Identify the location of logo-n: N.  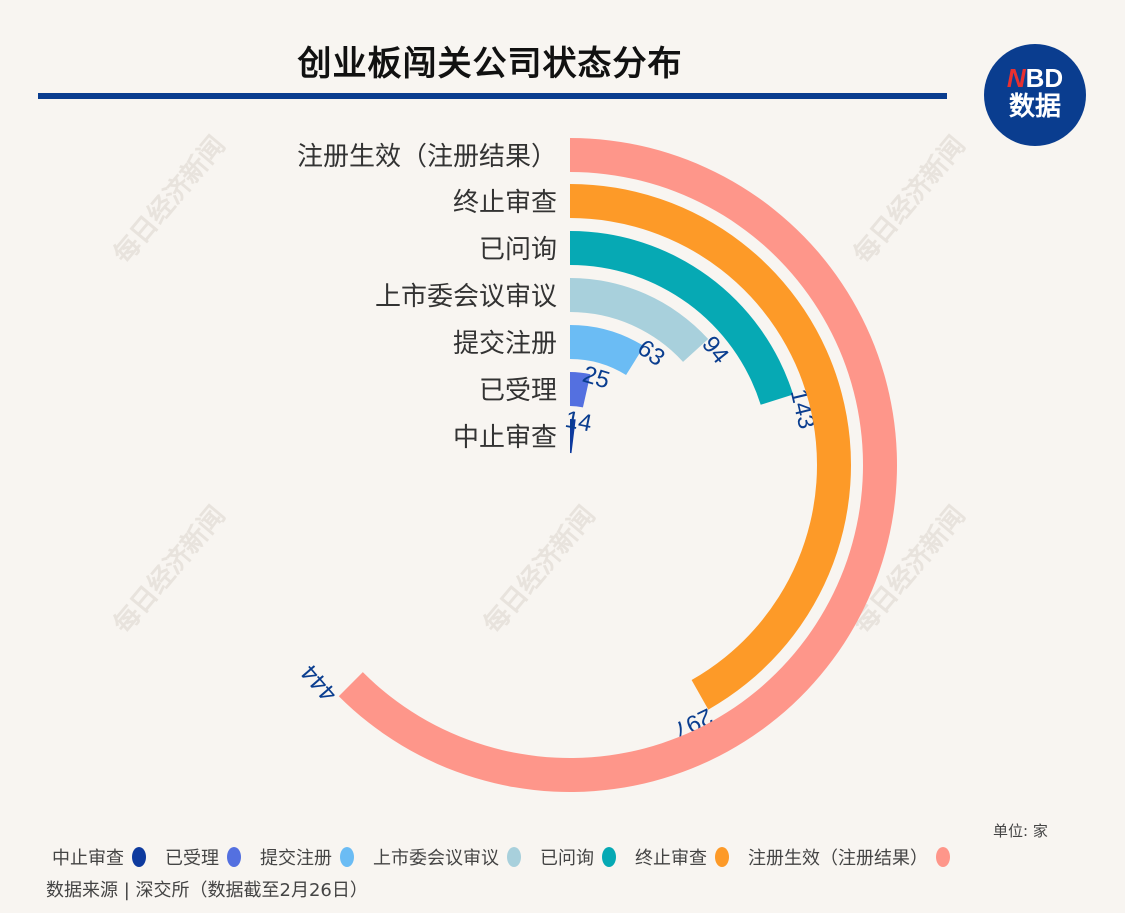
(1016, 78).